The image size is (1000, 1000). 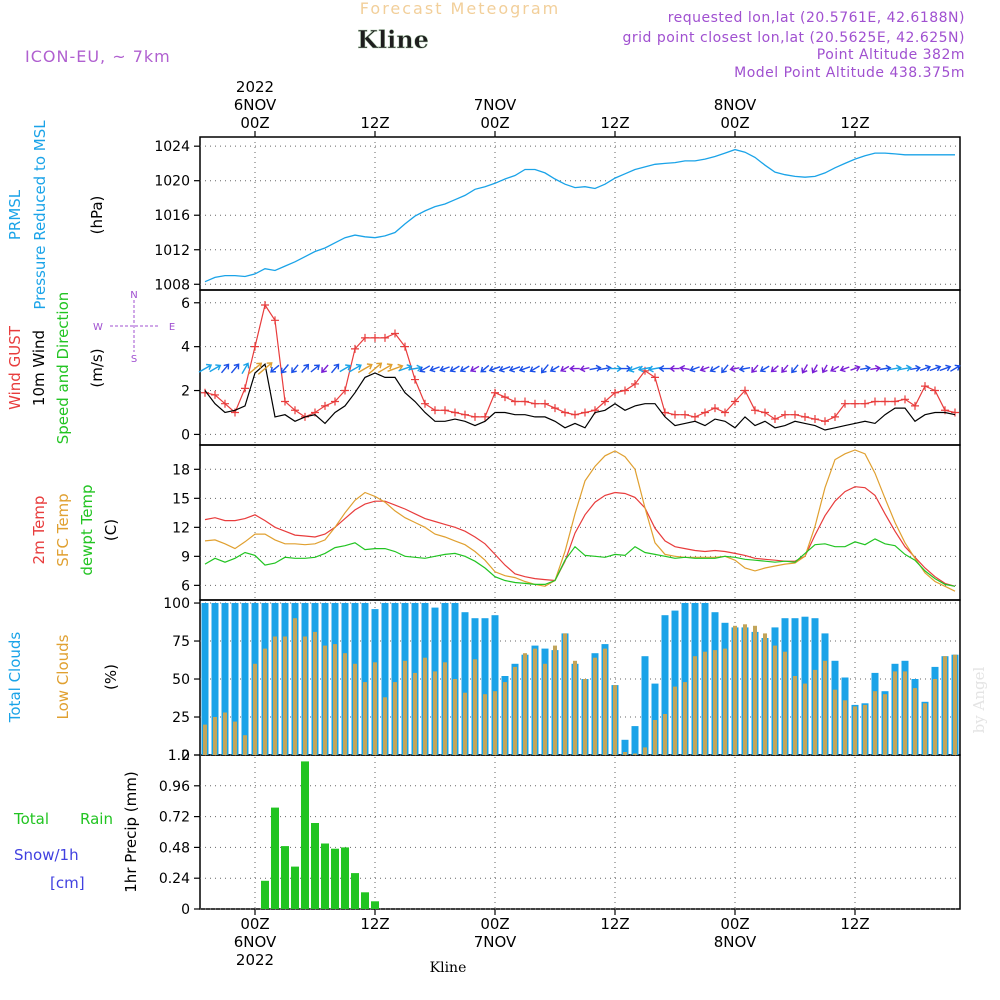 What do you see at coordinates (255, 960) in the screenshot?
I see `bottom-time-label: 2022` at bounding box center [255, 960].